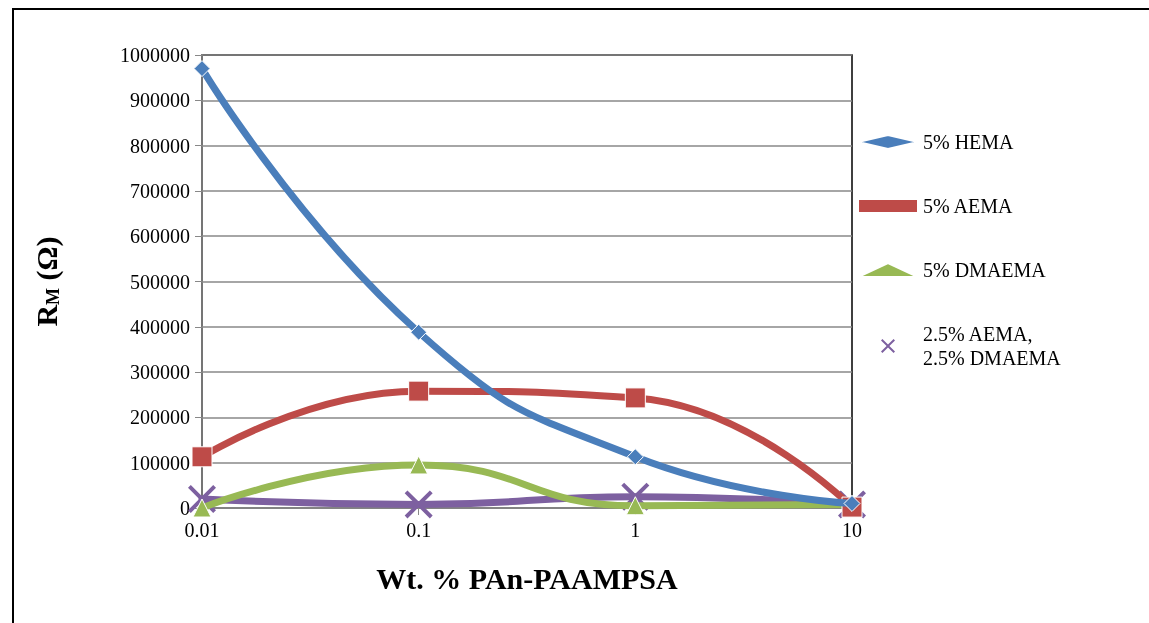 The image size is (1149, 623). What do you see at coordinates (160, 100) in the screenshot?
I see `y-tick-label: 900000` at bounding box center [160, 100].